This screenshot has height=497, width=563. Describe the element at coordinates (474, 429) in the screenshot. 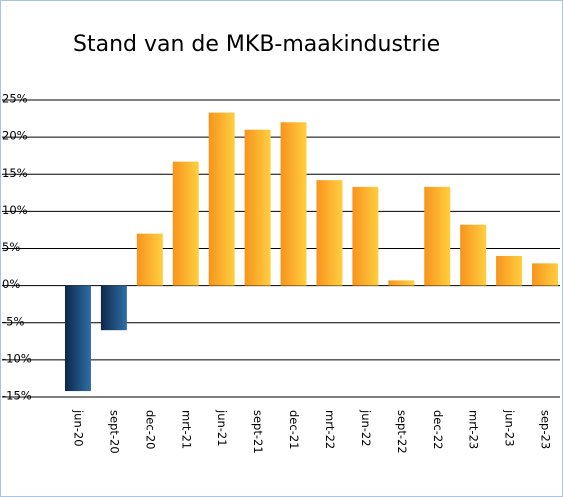

I see `x-tick-label: mrt-23` at that location.